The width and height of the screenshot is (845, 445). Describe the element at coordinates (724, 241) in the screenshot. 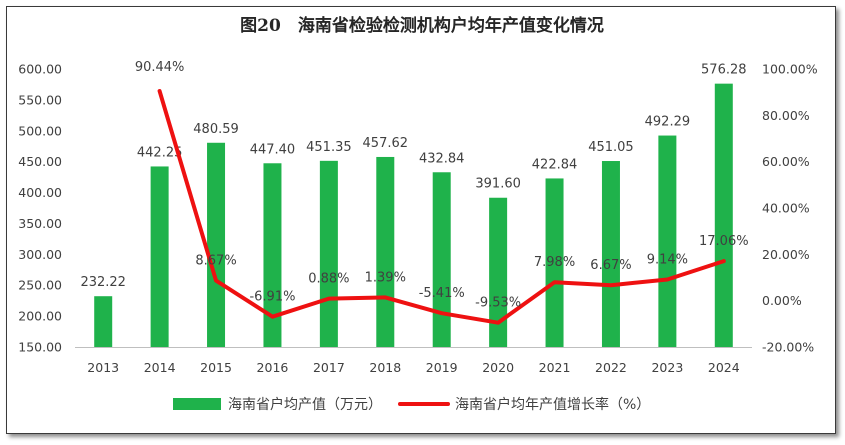

I see `line-data-label: 17.06%` at that location.